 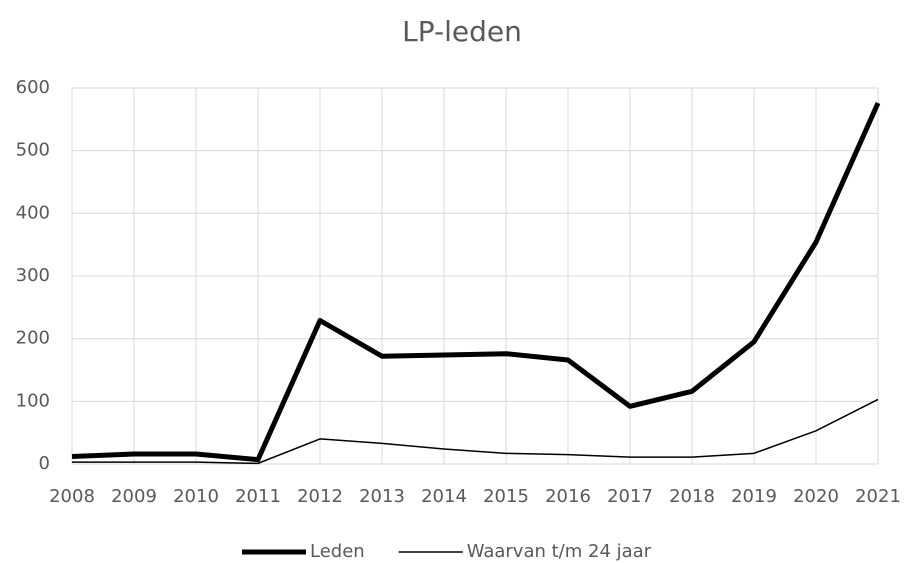 I want to click on legend-label: Waarvan t/m 24 jaar, so click(x=559, y=551).